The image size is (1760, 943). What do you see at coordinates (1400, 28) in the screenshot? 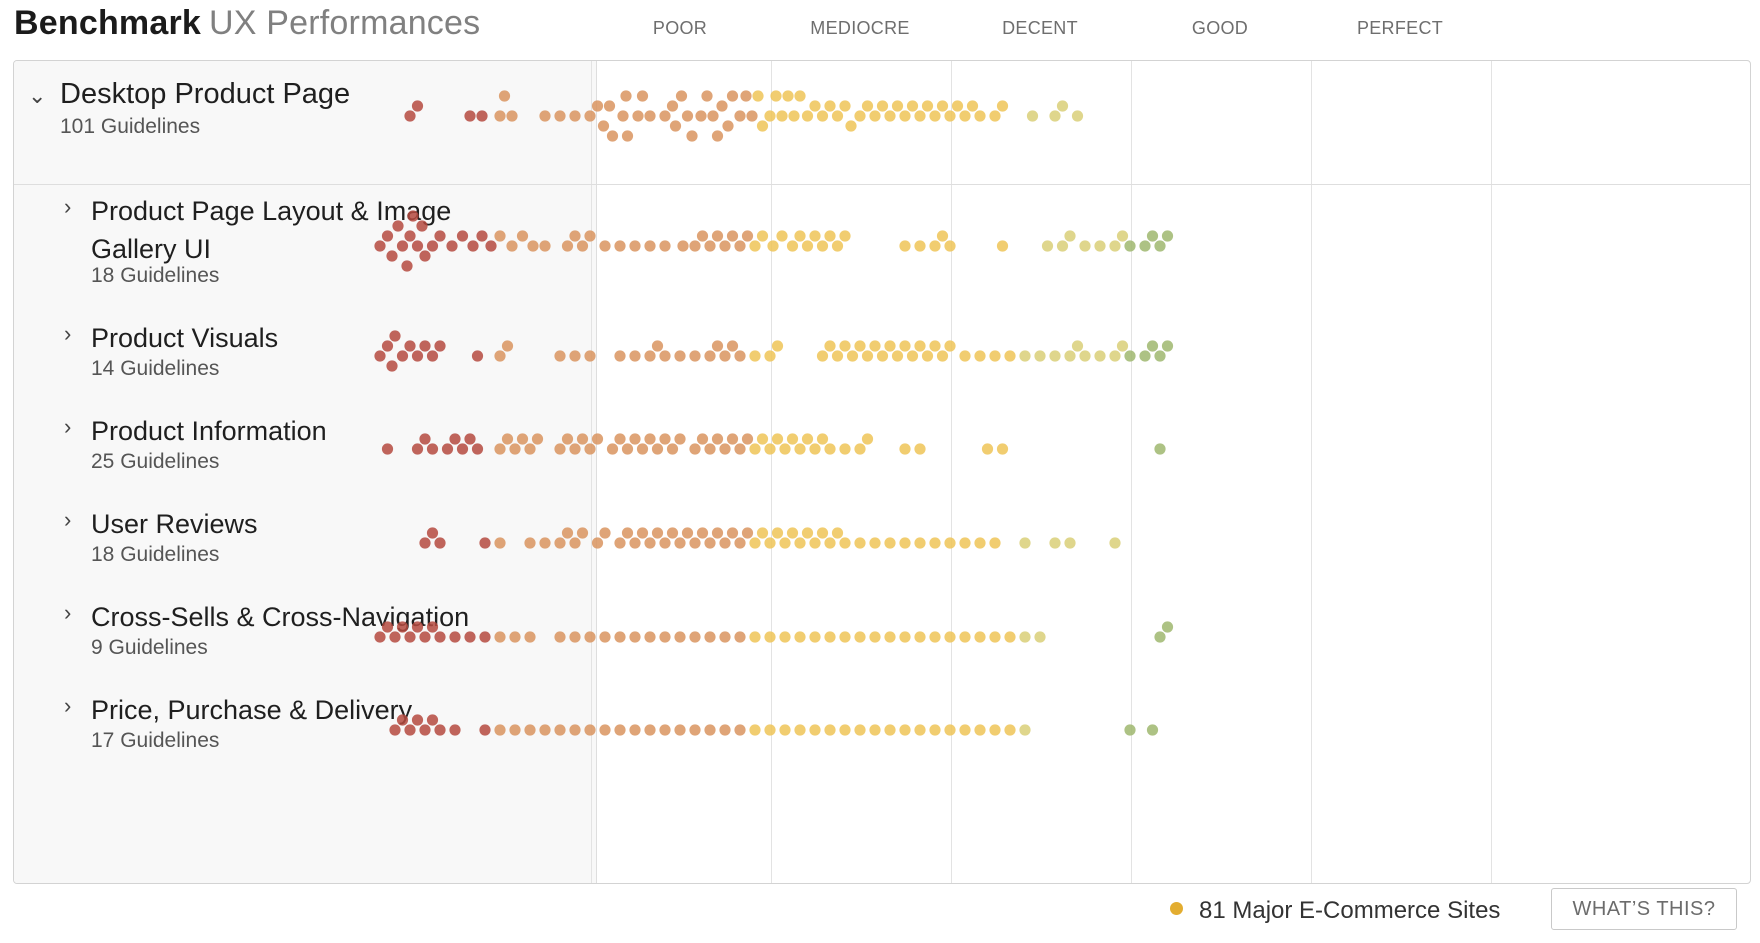
I see `scale-label-perfect: PERFECT` at bounding box center [1400, 28].